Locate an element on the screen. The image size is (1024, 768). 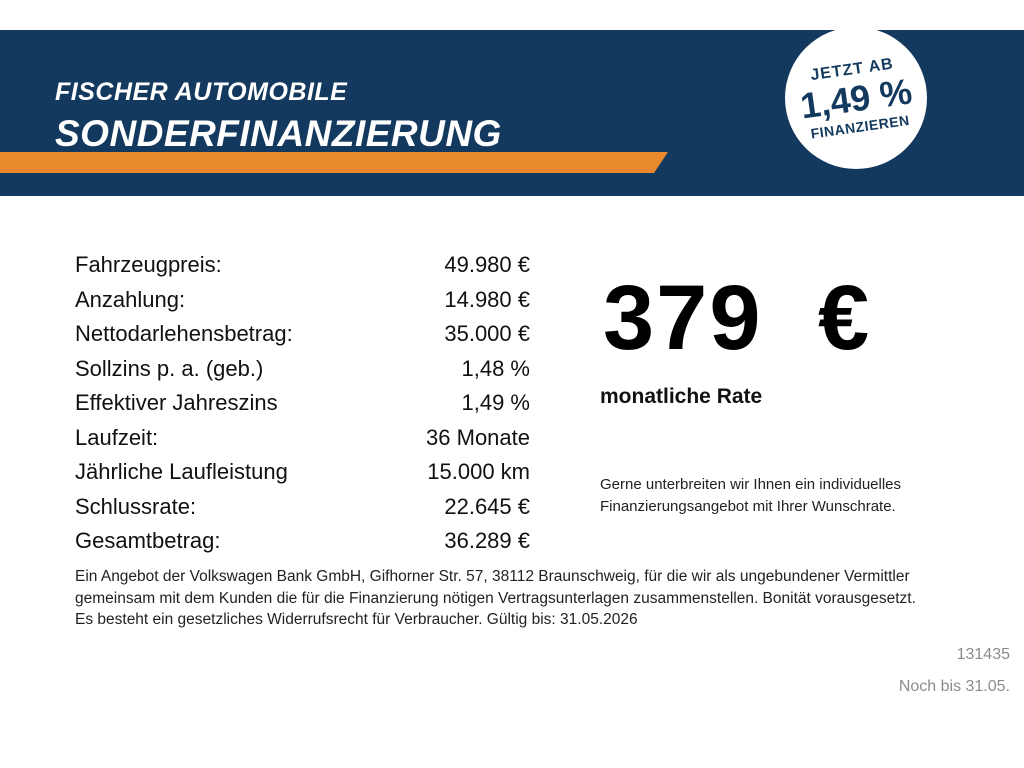
row-label: Schlussrate: is located at coordinates (136, 506).